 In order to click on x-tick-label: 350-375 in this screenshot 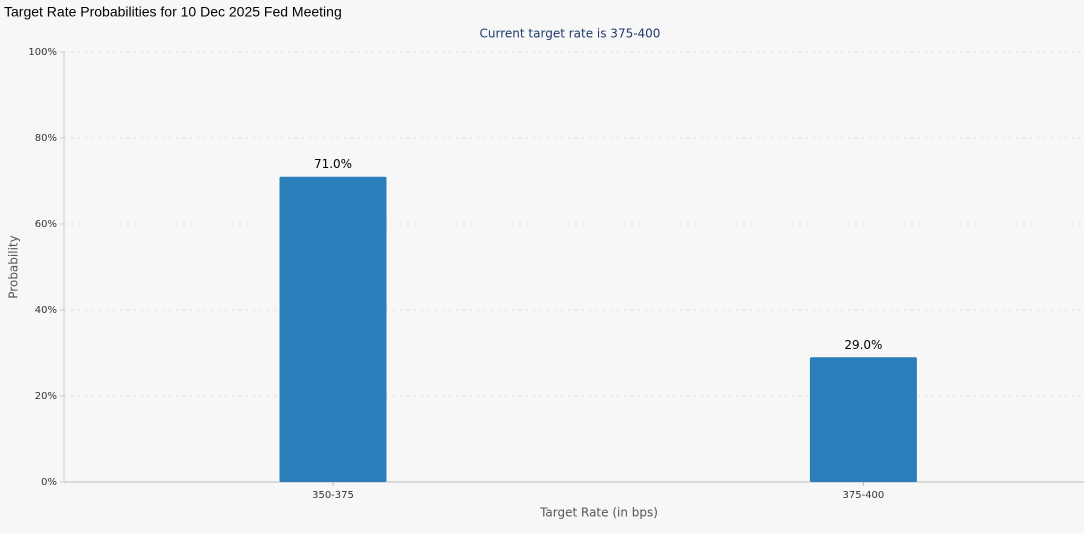, I will do `click(333, 495)`.